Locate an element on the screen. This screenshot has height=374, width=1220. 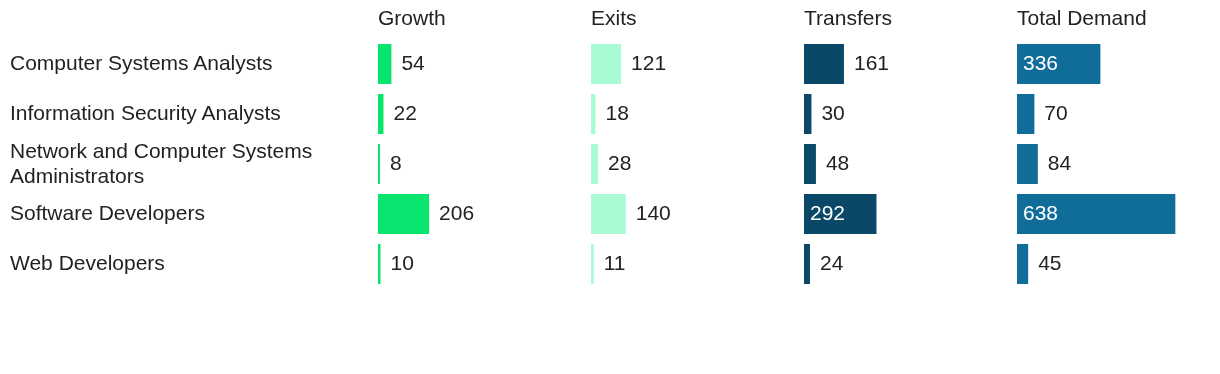
data-label: 28 is located at coordinates (619, 162).